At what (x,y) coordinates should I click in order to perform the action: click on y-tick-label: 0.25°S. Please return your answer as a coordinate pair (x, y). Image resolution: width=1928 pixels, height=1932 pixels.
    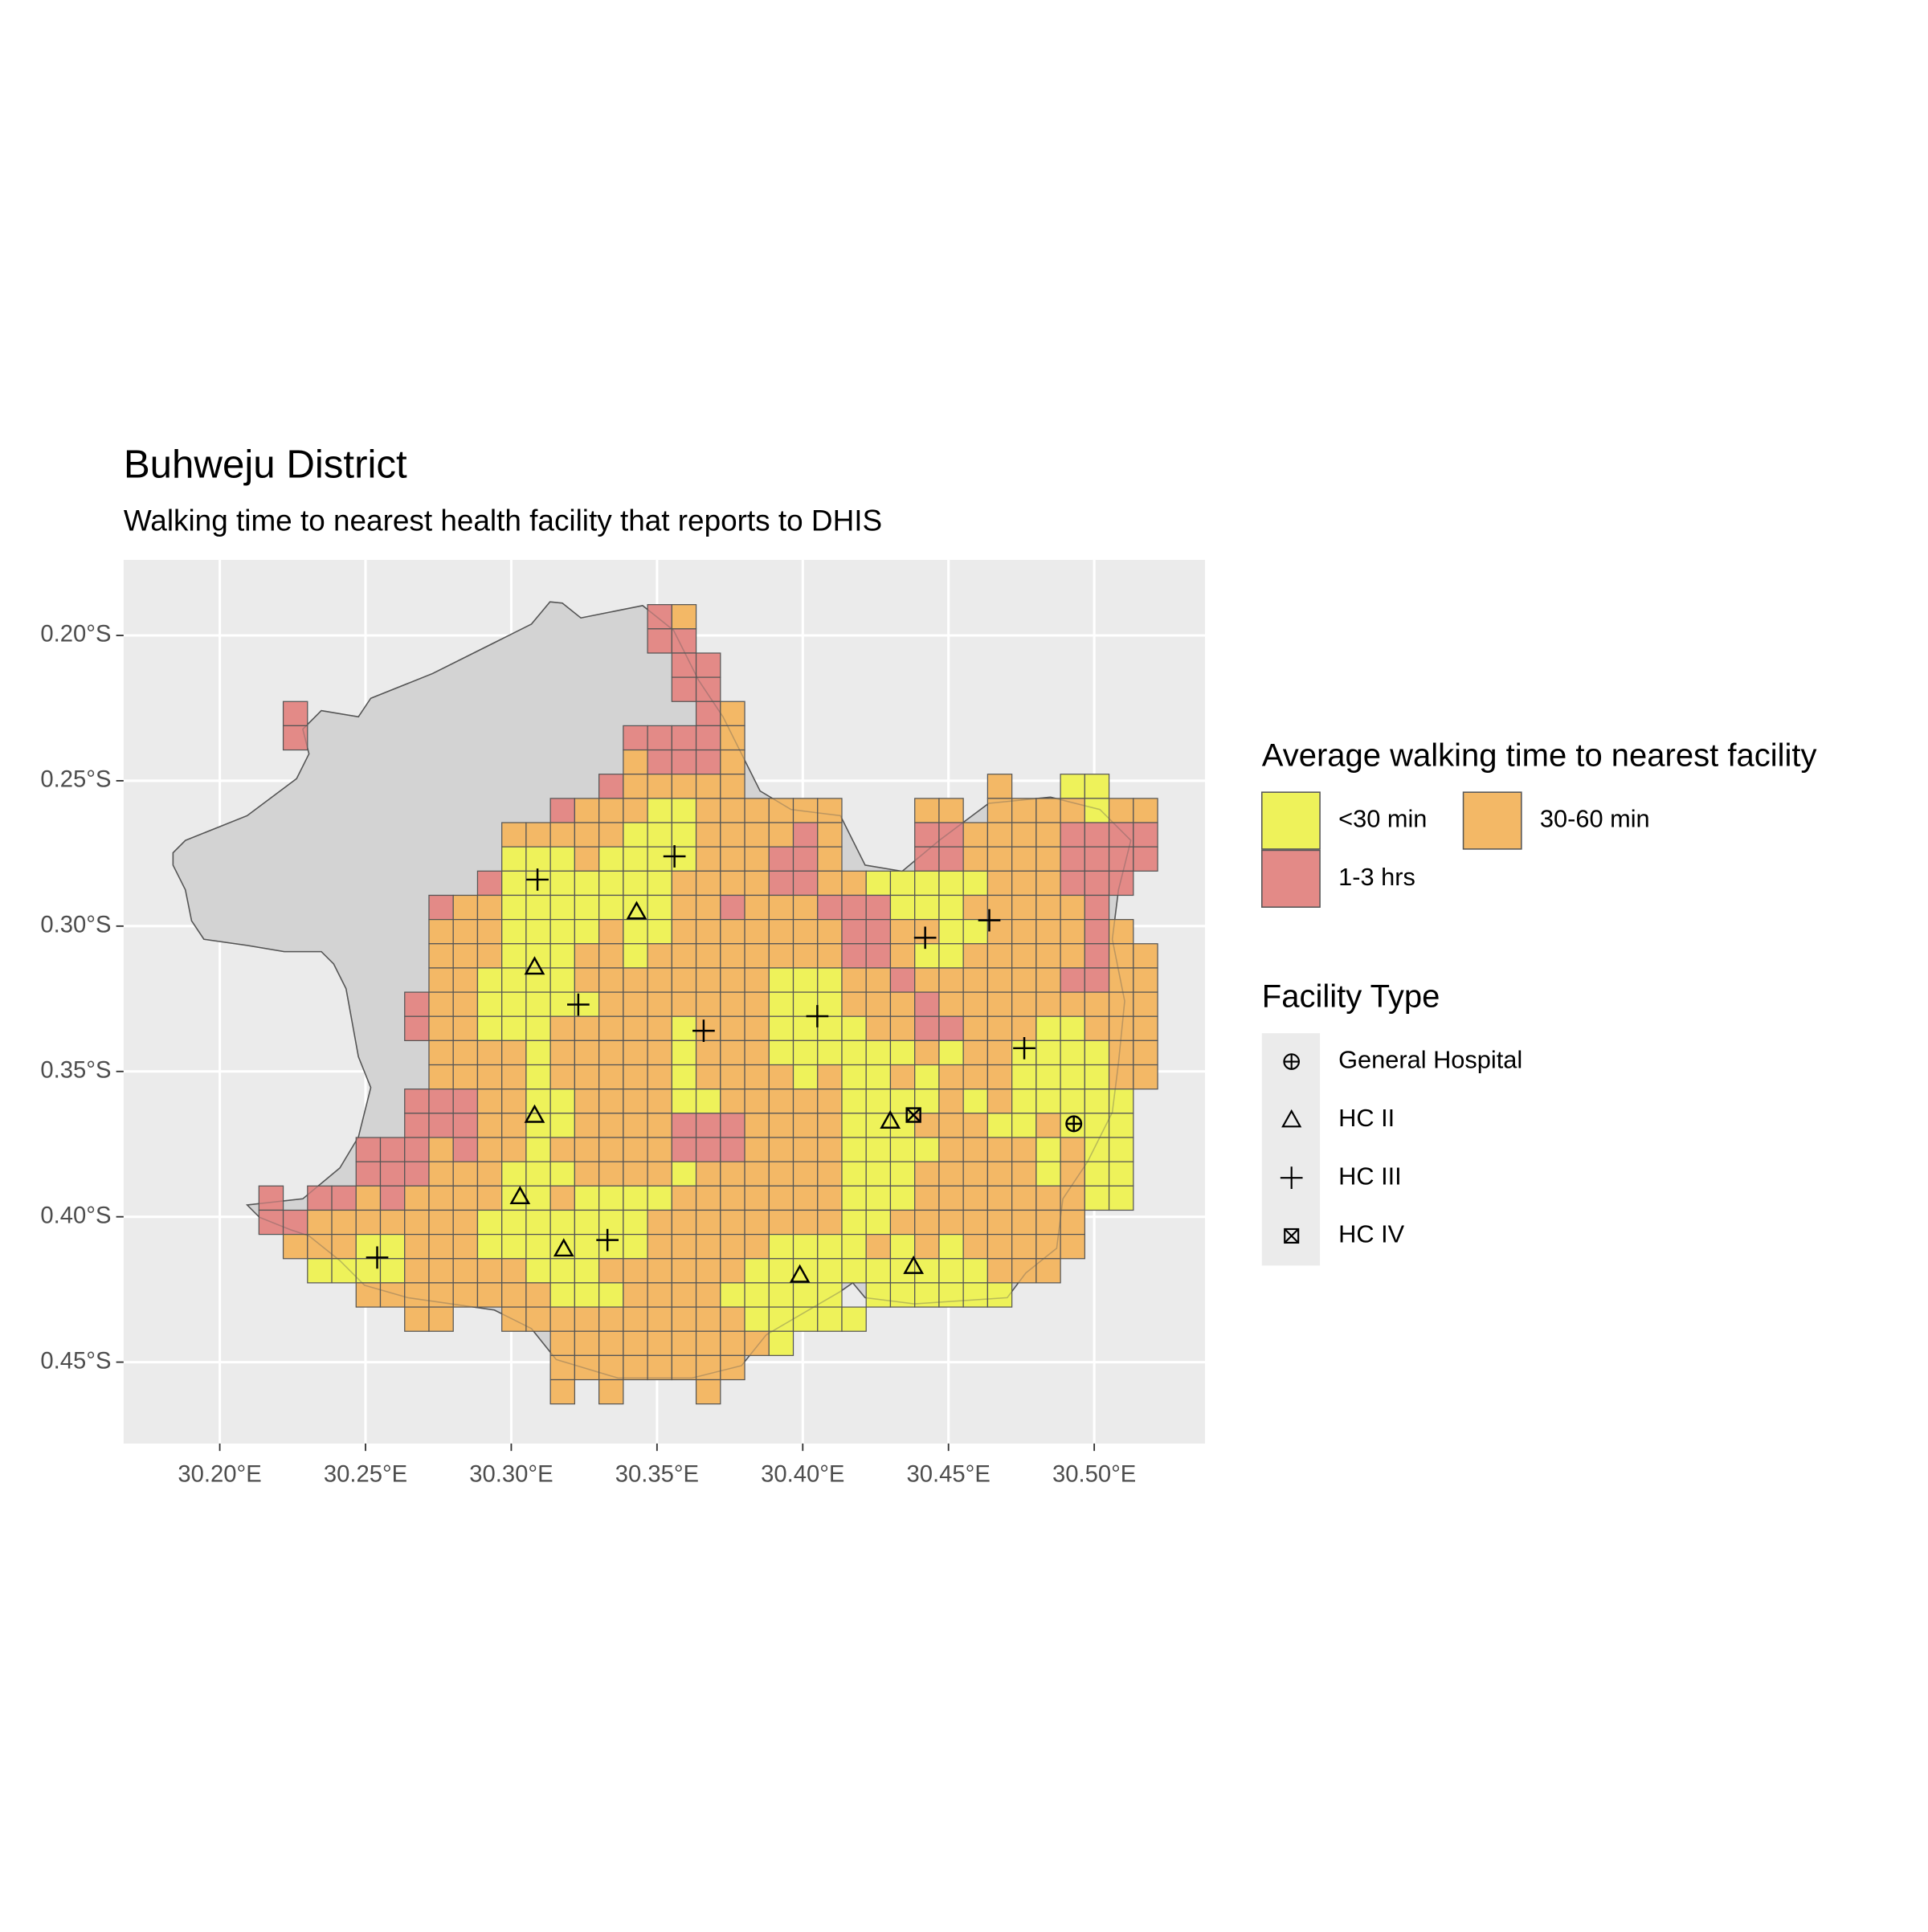
    Looking at the image, I should click on (75, 780).